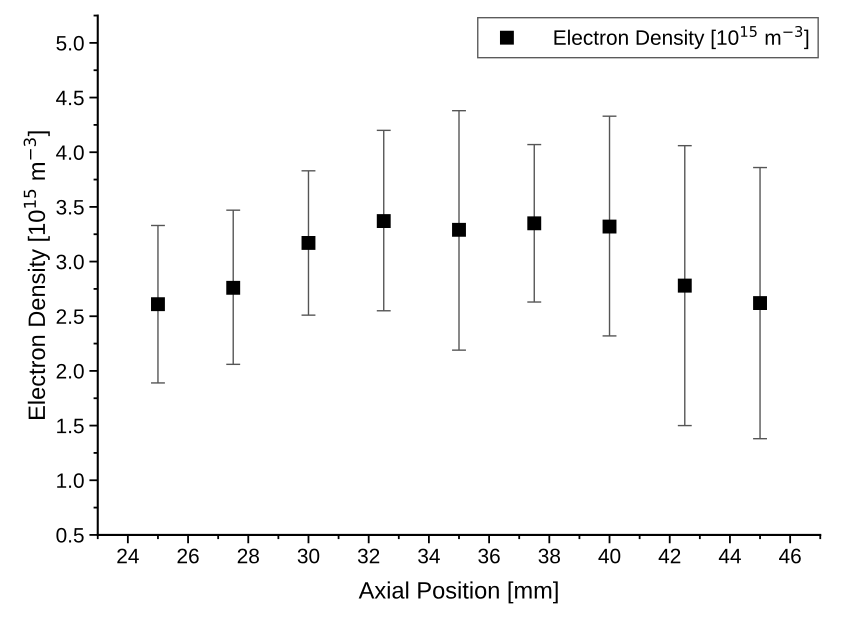 Image resolution: width=850 pixels, height=622 pixels. I want to click on y-axis-title: Electron Density [10$^{15}$ m$^{−3}$], so click(37, 275).